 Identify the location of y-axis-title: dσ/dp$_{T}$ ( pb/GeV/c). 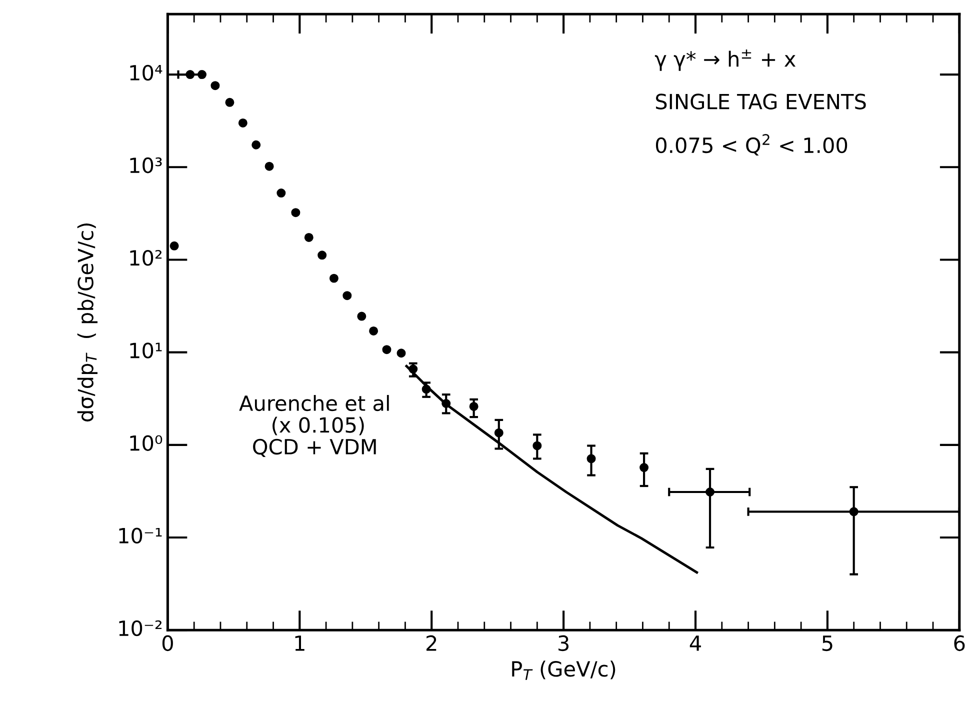
(87, 323).